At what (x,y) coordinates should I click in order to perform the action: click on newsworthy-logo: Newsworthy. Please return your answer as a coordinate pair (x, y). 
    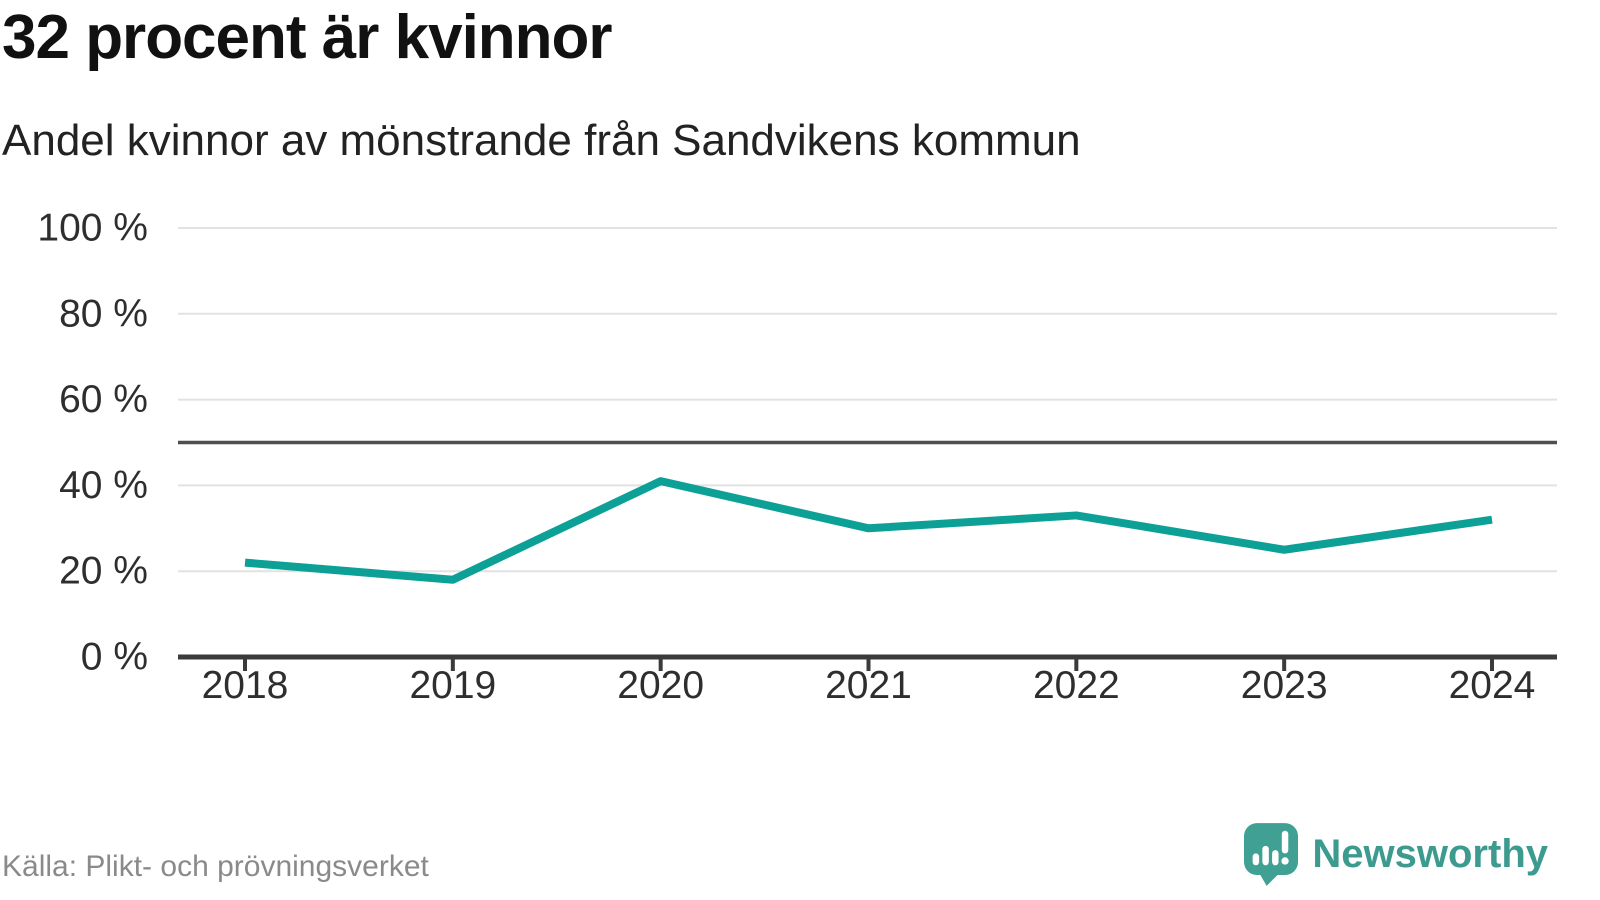
    Looking at the image, I should click on (1396, 854).